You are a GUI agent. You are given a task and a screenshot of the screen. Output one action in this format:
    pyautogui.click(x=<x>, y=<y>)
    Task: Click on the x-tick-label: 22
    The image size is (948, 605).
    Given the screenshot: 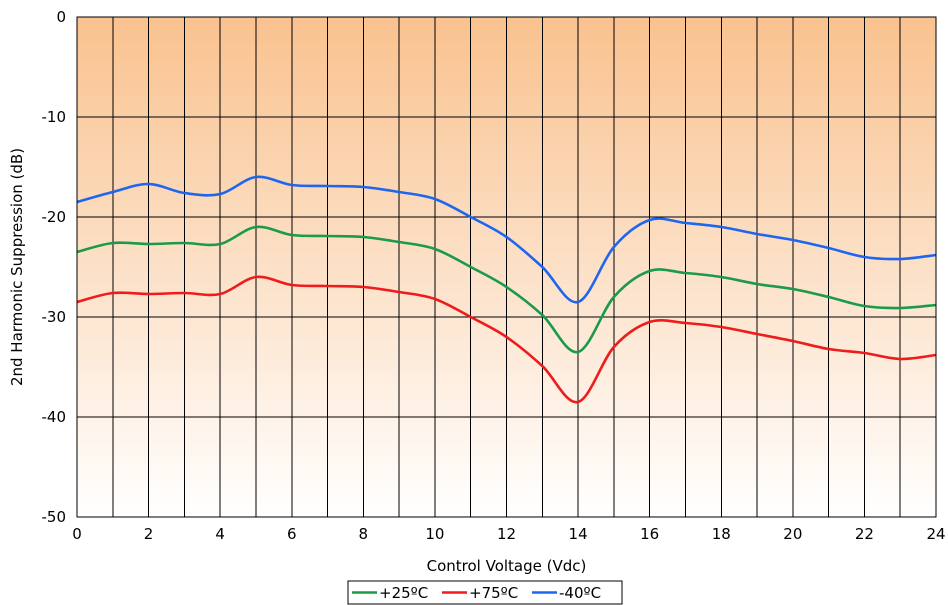 What is the action you would take?
    pyautogui.click(x=864, y=534)
    